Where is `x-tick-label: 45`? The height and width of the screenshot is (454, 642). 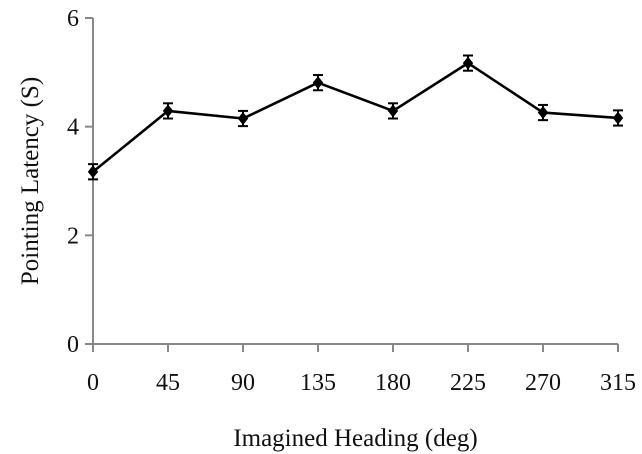
x-tick-label: 45 is located at coordinates (168, 383).